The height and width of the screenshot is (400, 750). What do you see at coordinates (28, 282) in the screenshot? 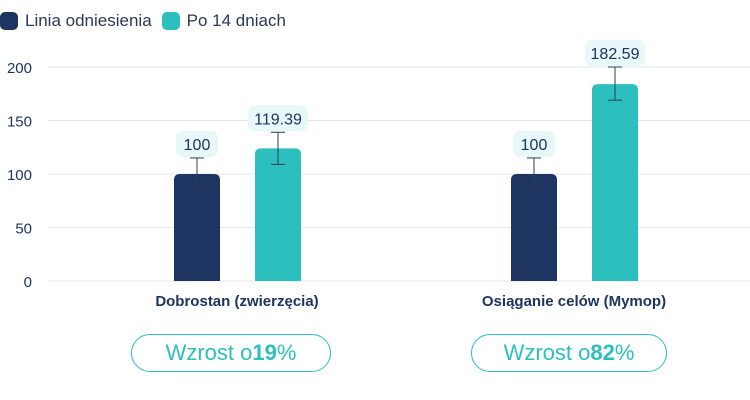
I see `y-tick-label: 0` at bounding box center [28, 282].